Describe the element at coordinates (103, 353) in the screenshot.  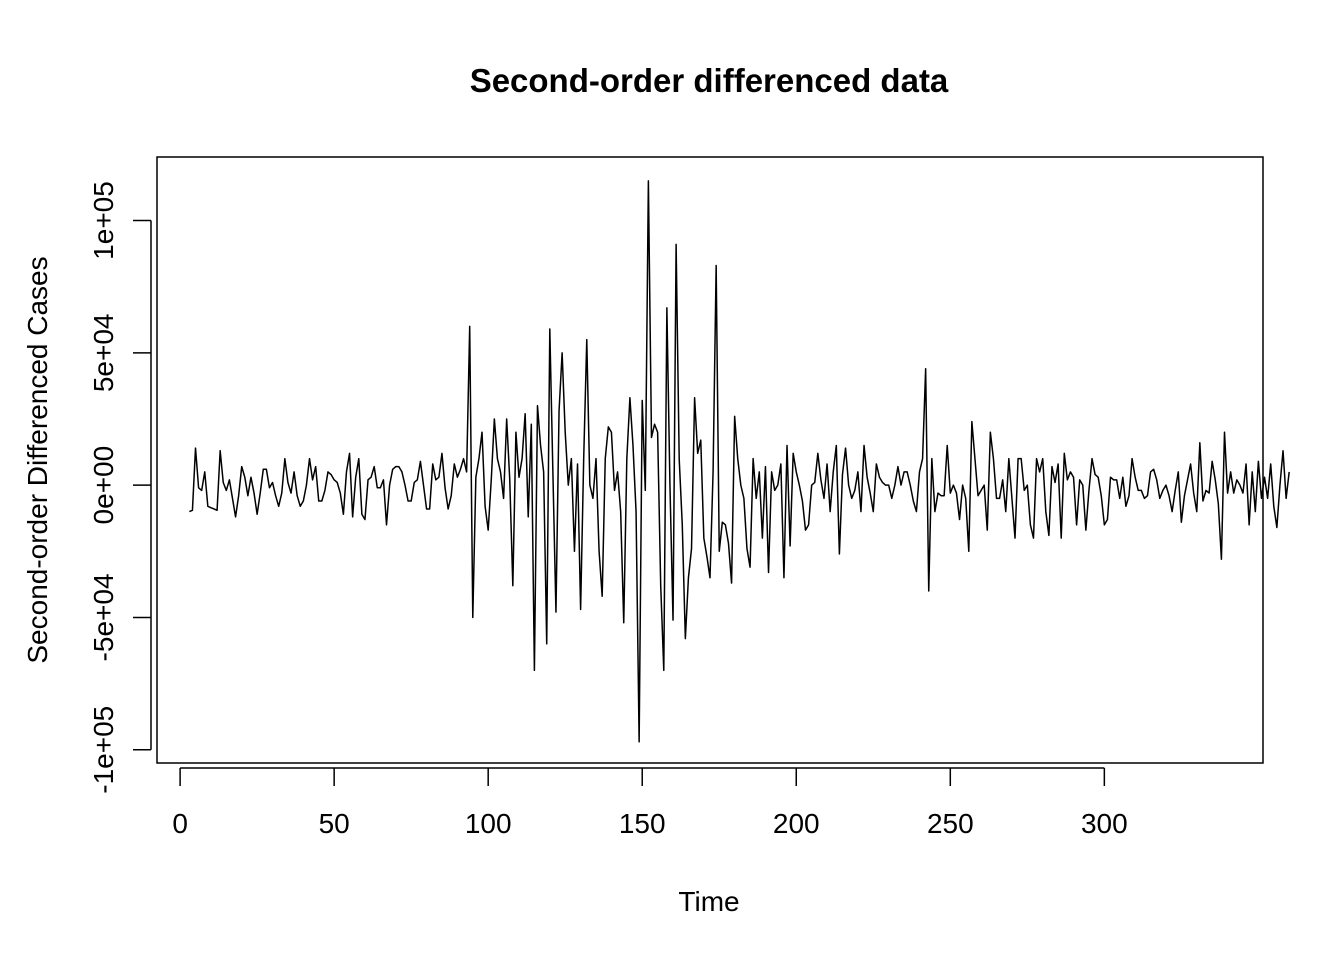
I see `y-tick-label: 5e+04` at that location.